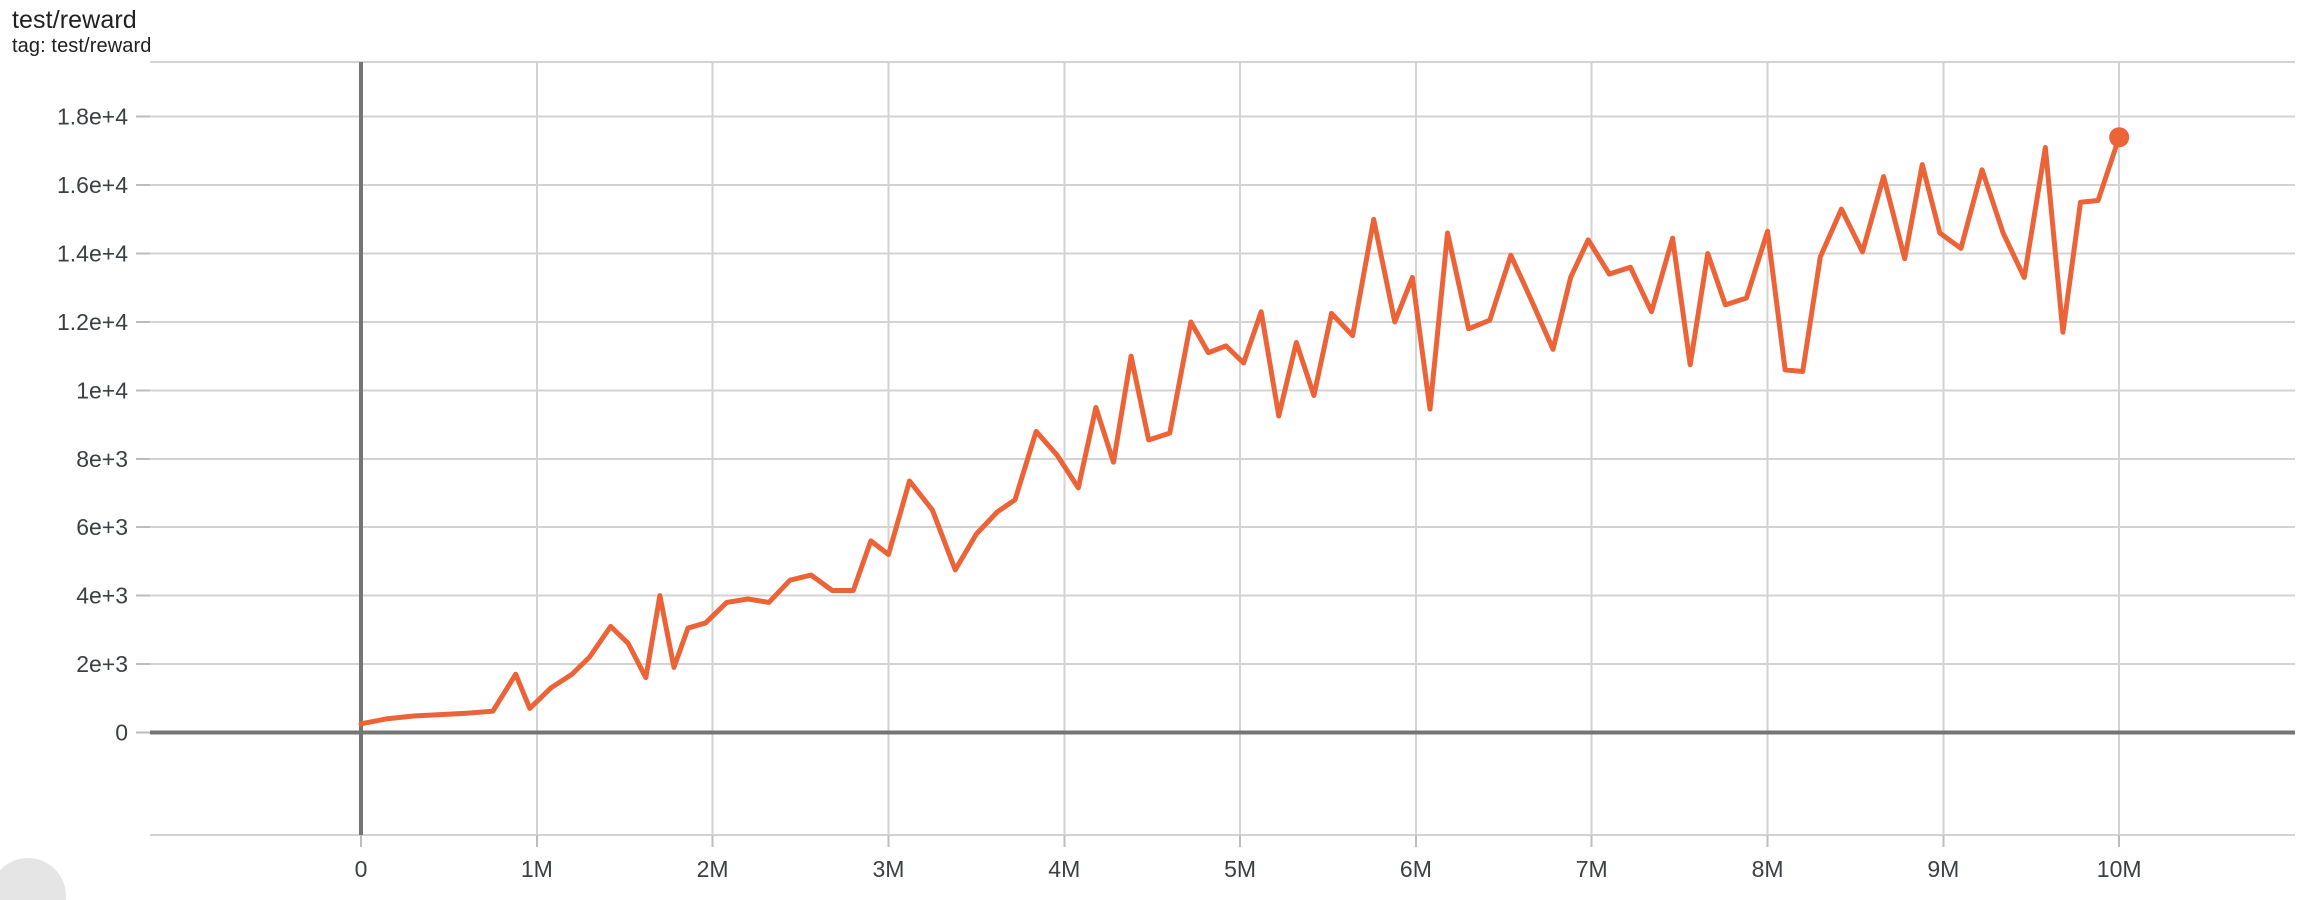 The image size is (2308, 900). I want to click on x-tick-label: 5M, so click(1240, 869).